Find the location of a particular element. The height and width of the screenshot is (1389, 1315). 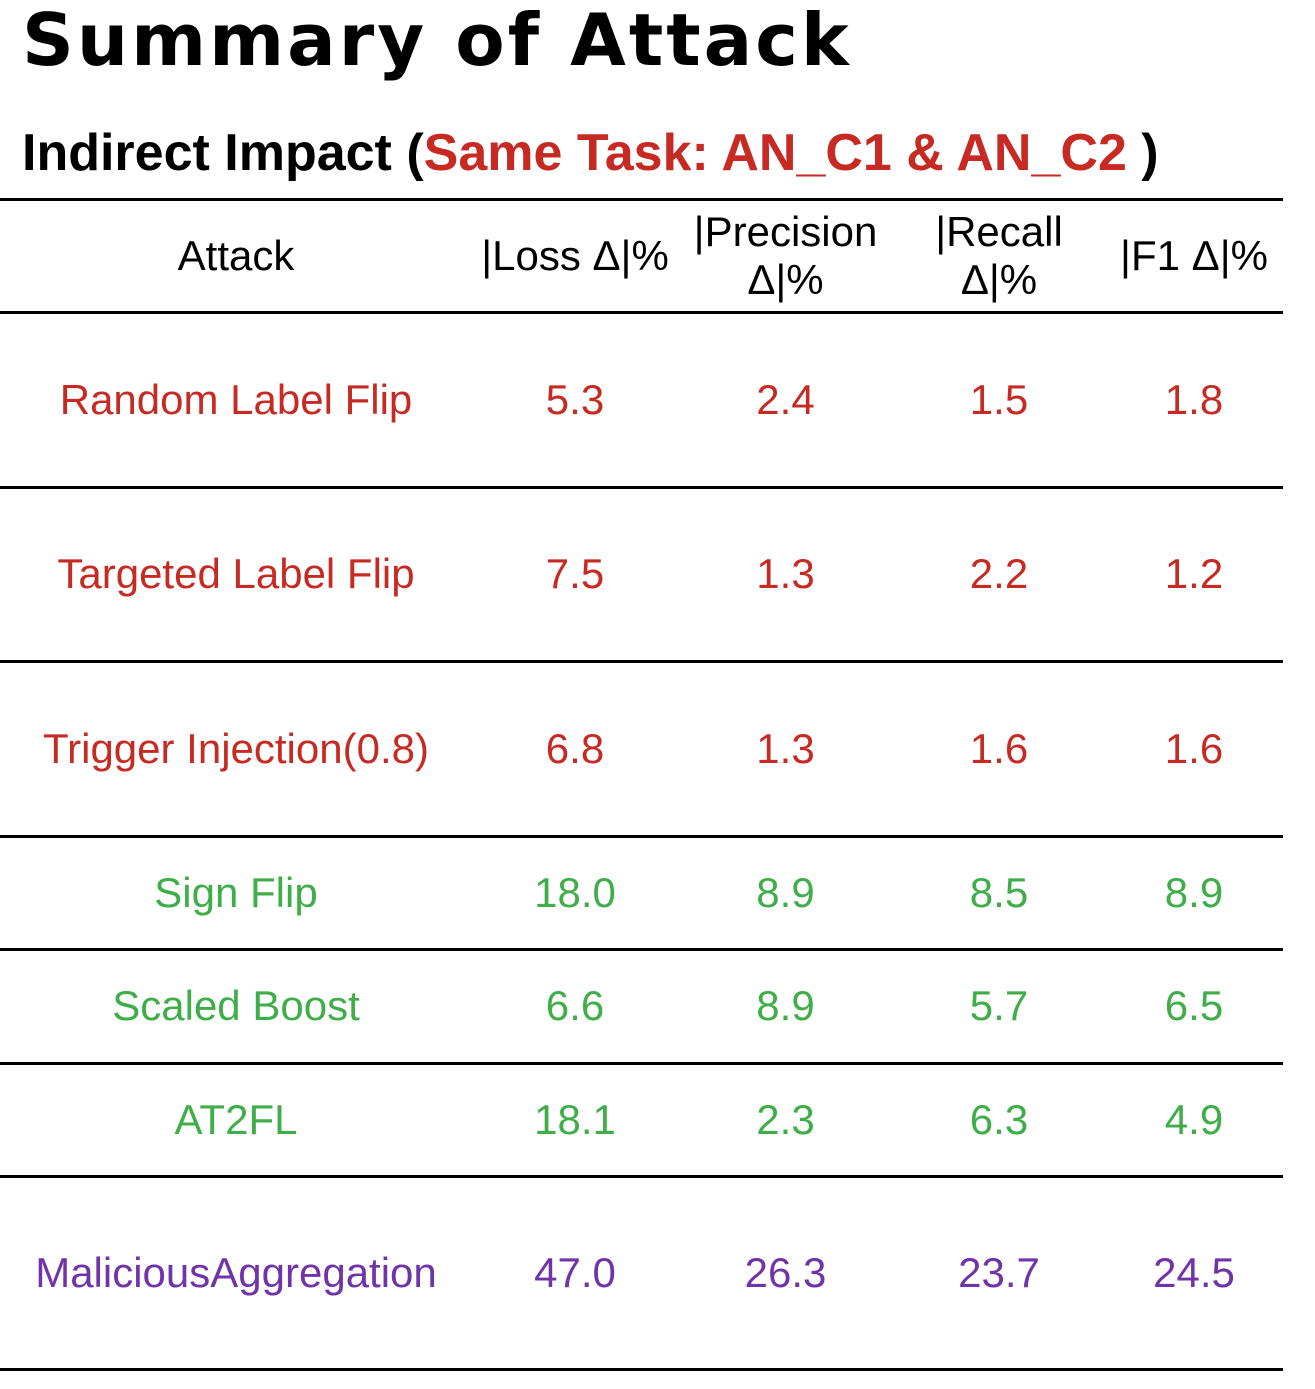

recall-value: 1.6 is located at coordinates (999, 748).